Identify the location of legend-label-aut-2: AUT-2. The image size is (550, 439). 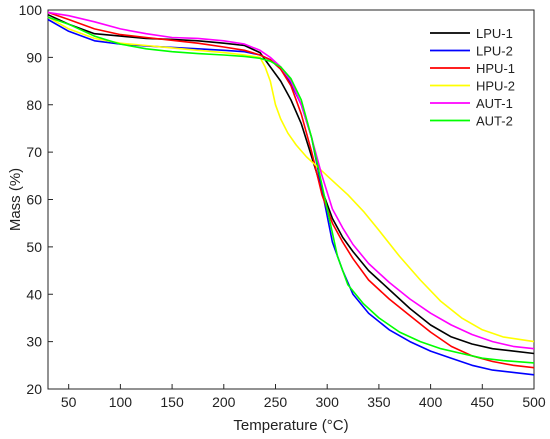
(494, 121).